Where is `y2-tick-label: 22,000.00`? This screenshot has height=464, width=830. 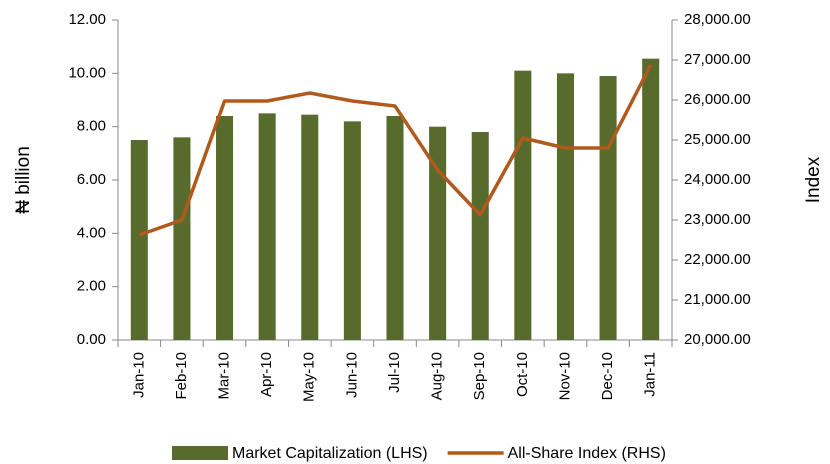 y2-tick-label: 22,000.00 is located at coordinates (717, 259).